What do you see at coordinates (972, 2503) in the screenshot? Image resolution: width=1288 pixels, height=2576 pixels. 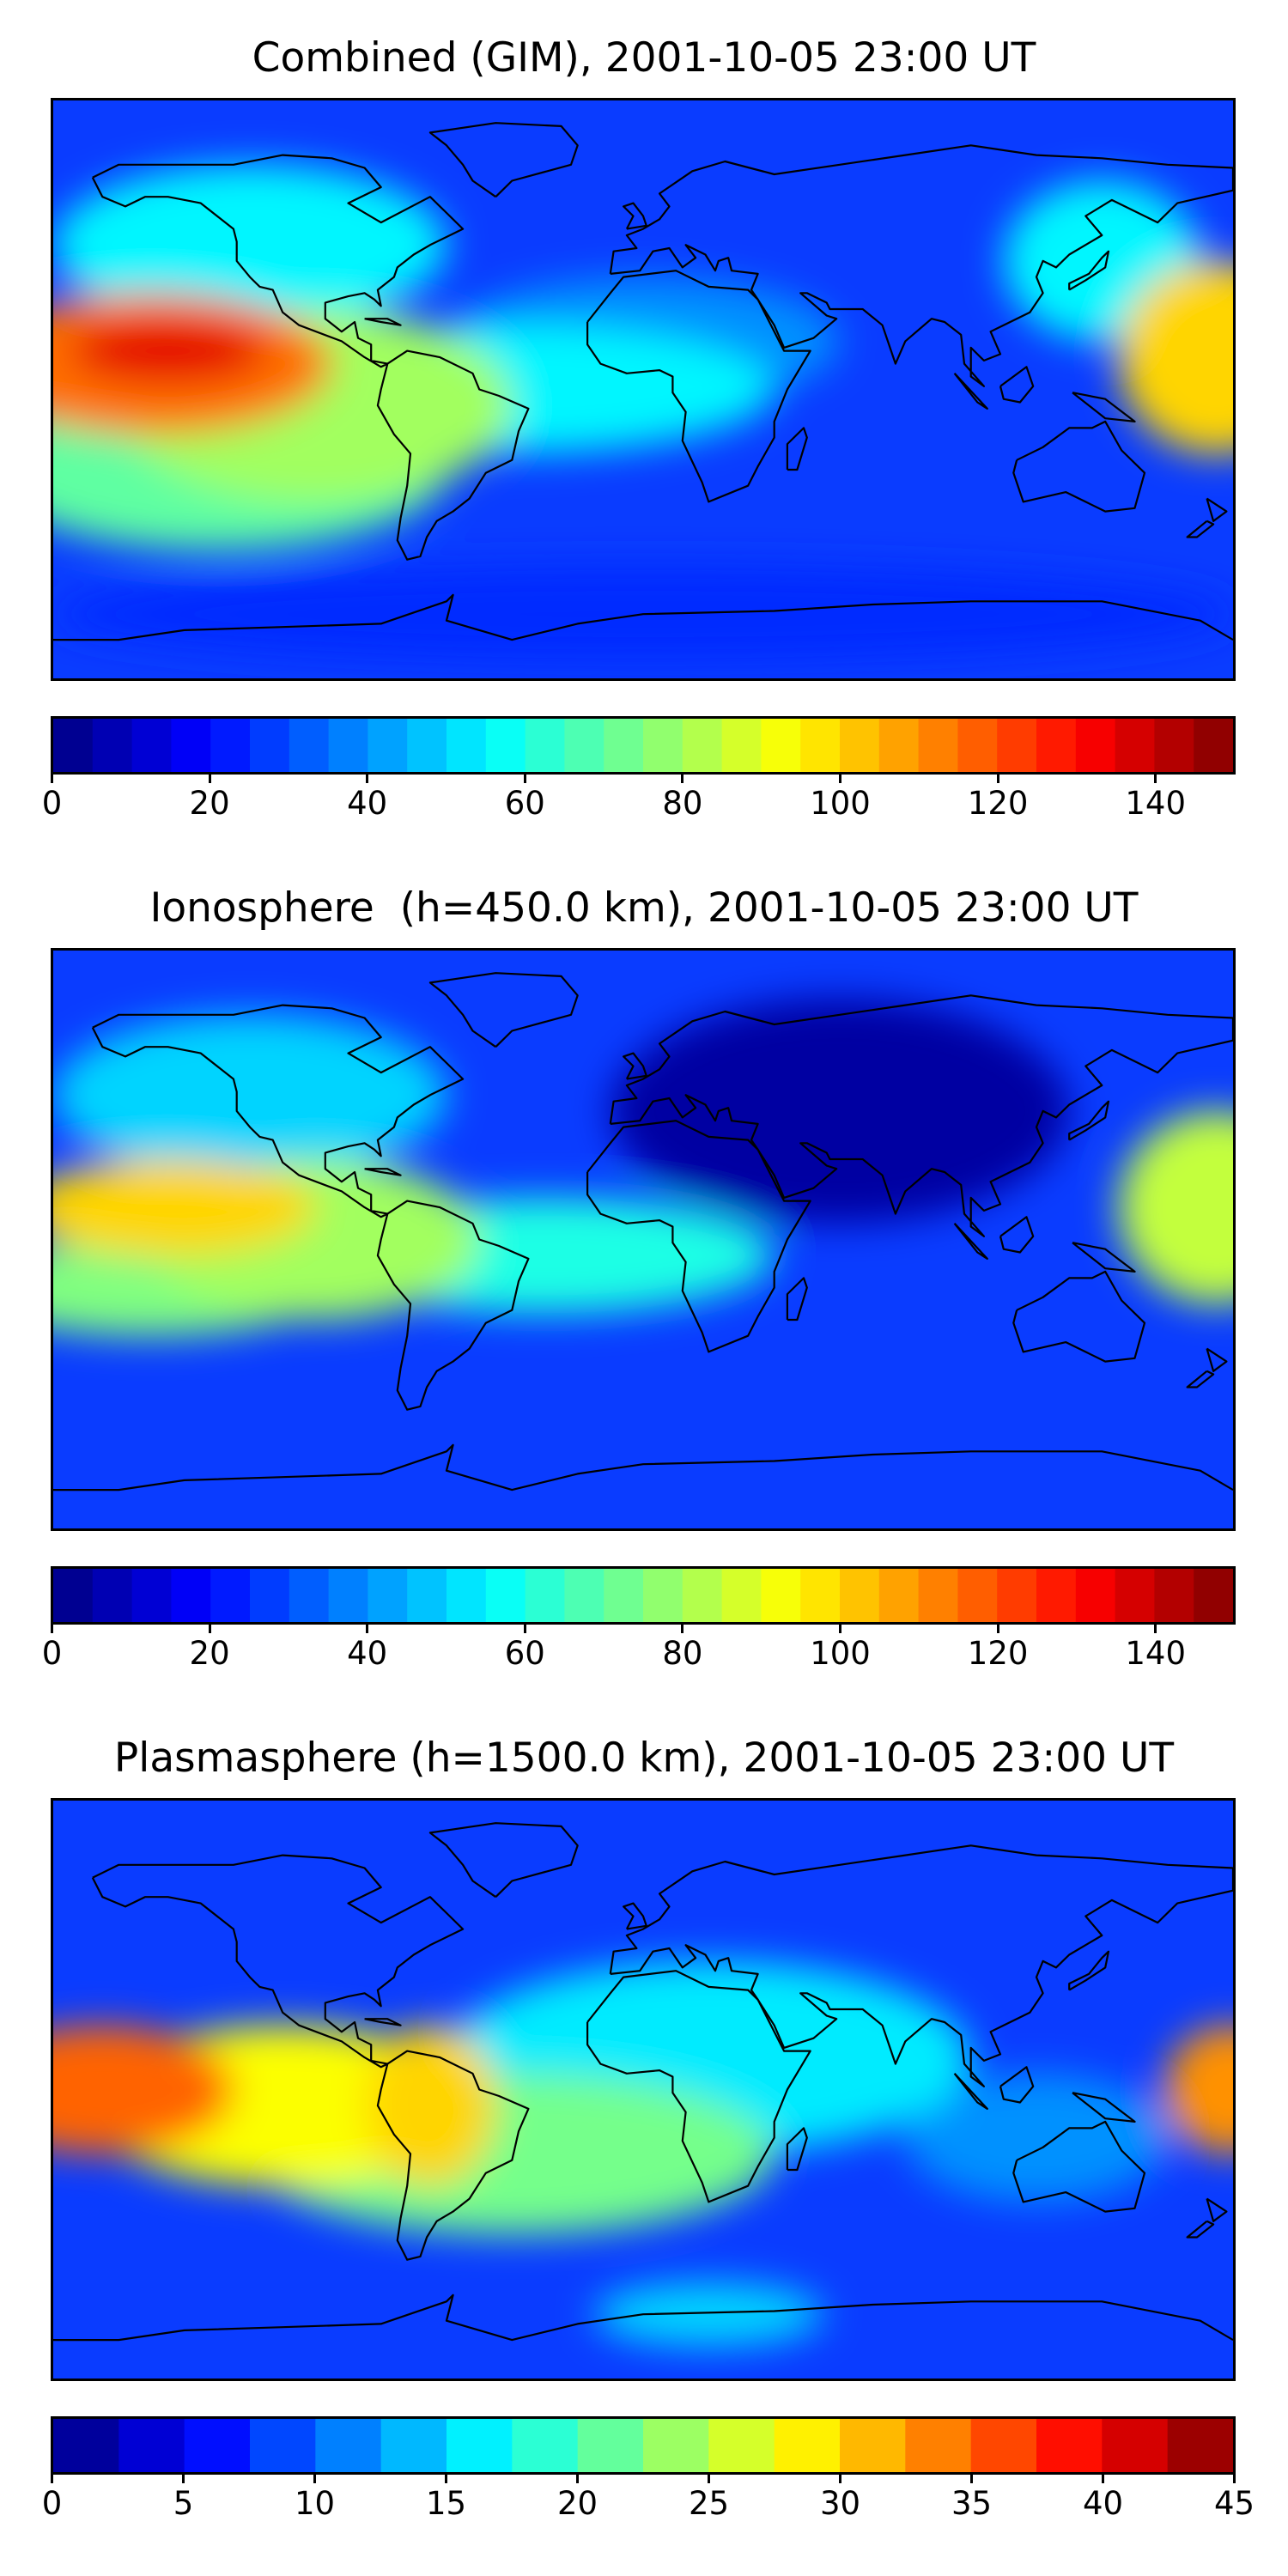 I see `colorbar-tick-label: 35` at bounding box center [972, 2503].